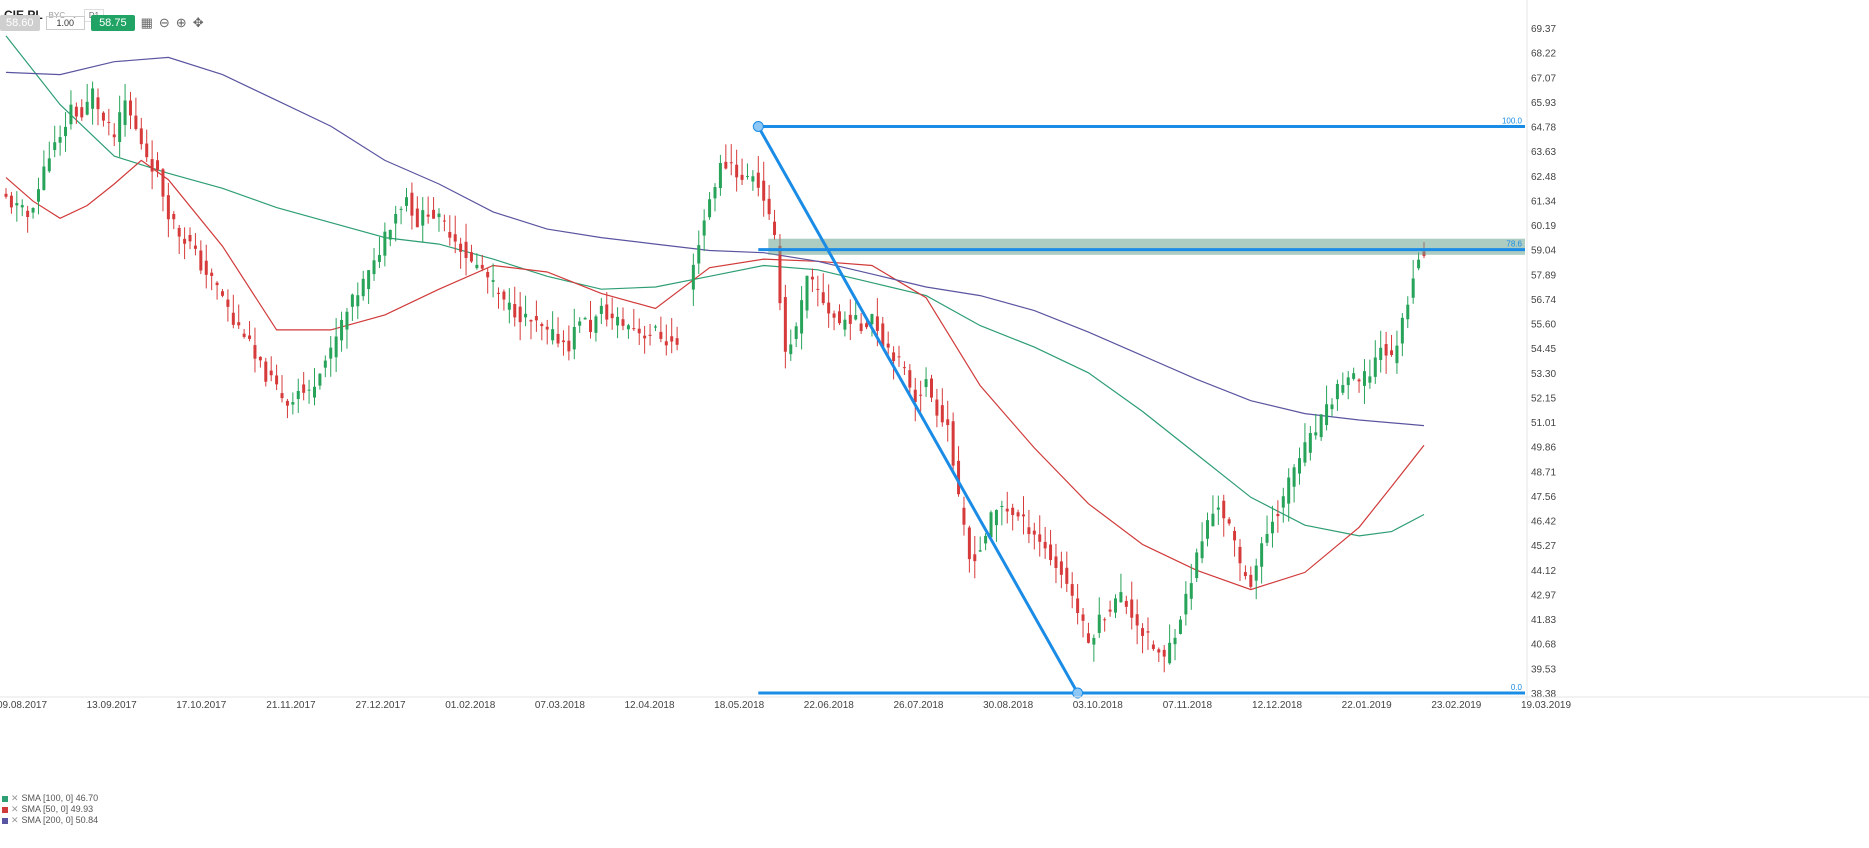 This screenshot has width=1869, height=848. Describe the element at coordinates (758, 126) in the screenshot. I see `trendline-handle` at that location.